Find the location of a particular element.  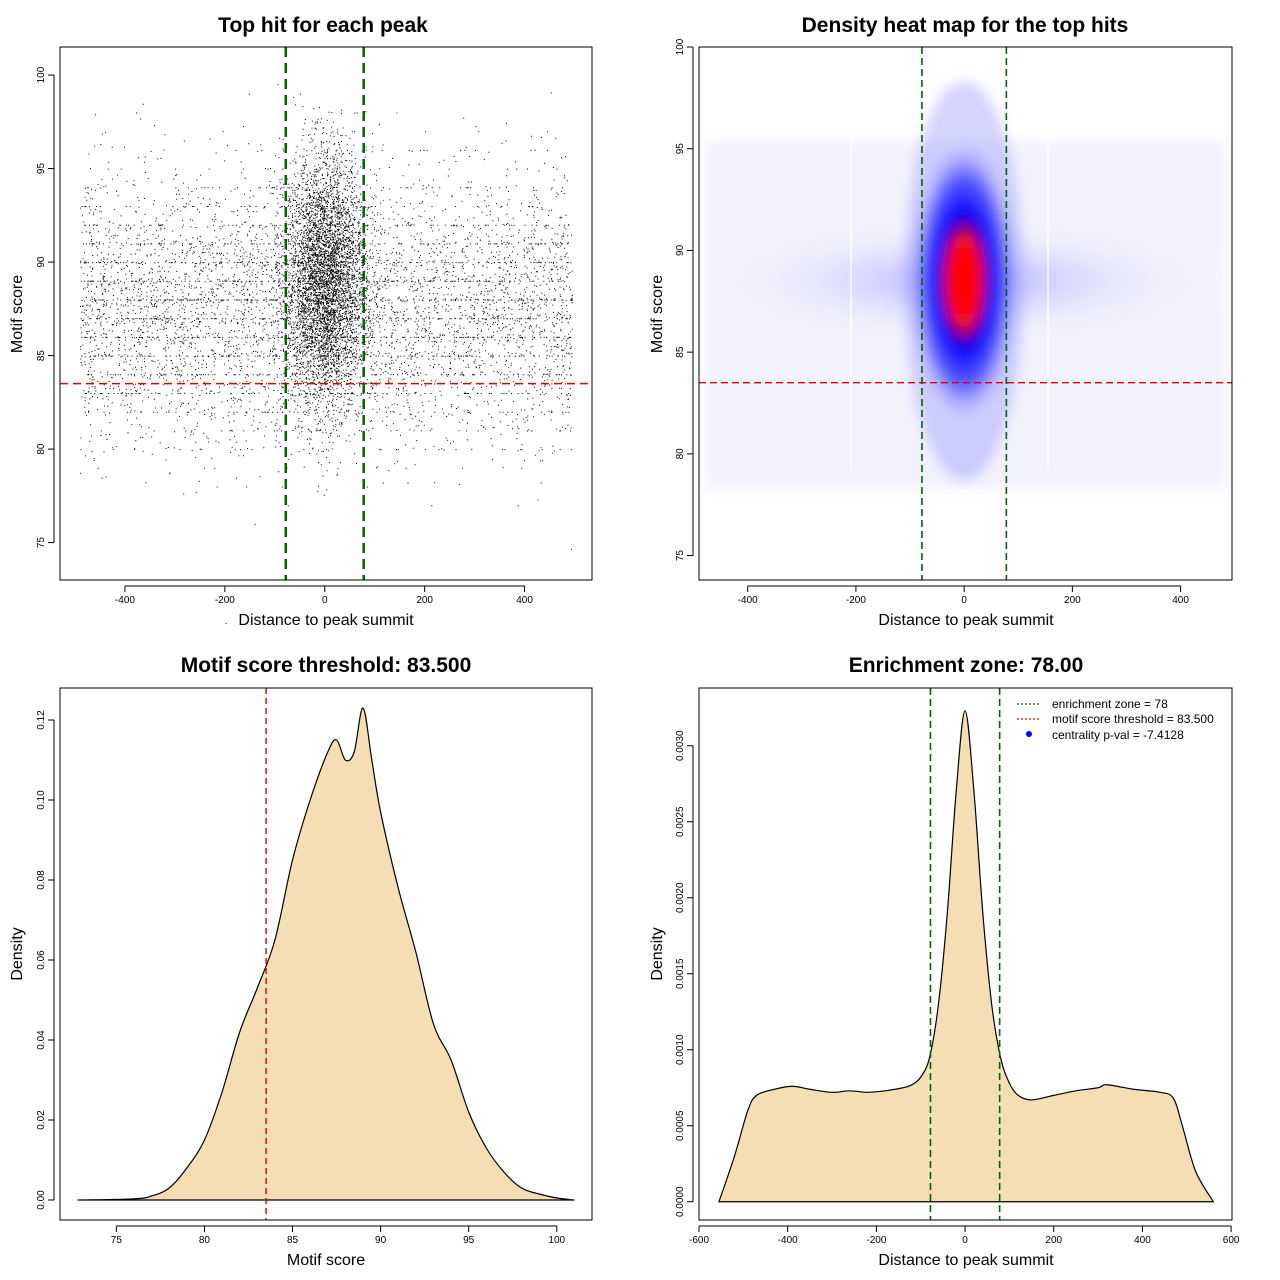

distance-density-area is located at coordinates (966, 956).